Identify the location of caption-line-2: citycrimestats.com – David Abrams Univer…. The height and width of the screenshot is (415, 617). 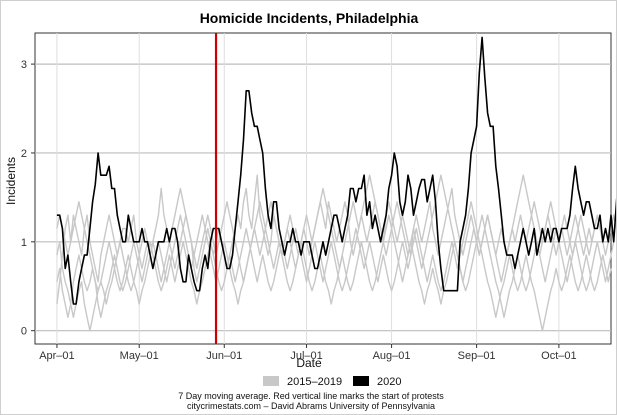
(311, 406).